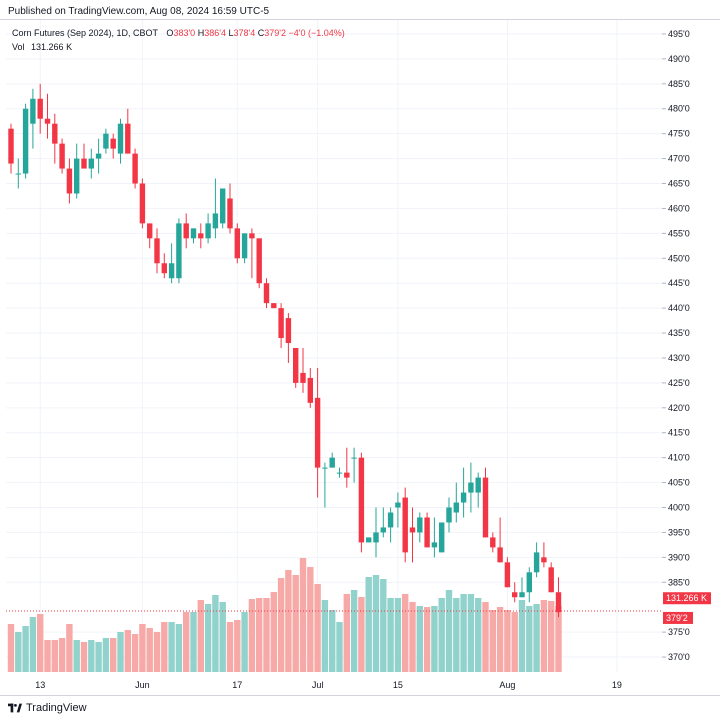  I want to click on high-label: H, so click(201, 33).